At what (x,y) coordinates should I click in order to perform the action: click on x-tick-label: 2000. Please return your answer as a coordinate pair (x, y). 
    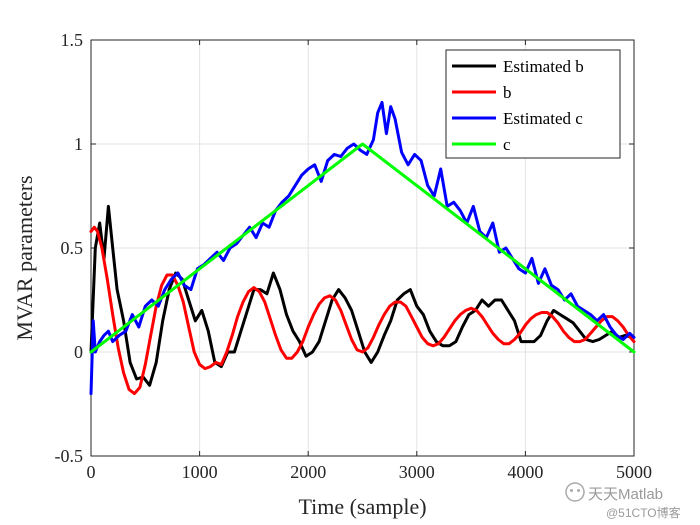
    Looking at the image, I should click on (308, 472).